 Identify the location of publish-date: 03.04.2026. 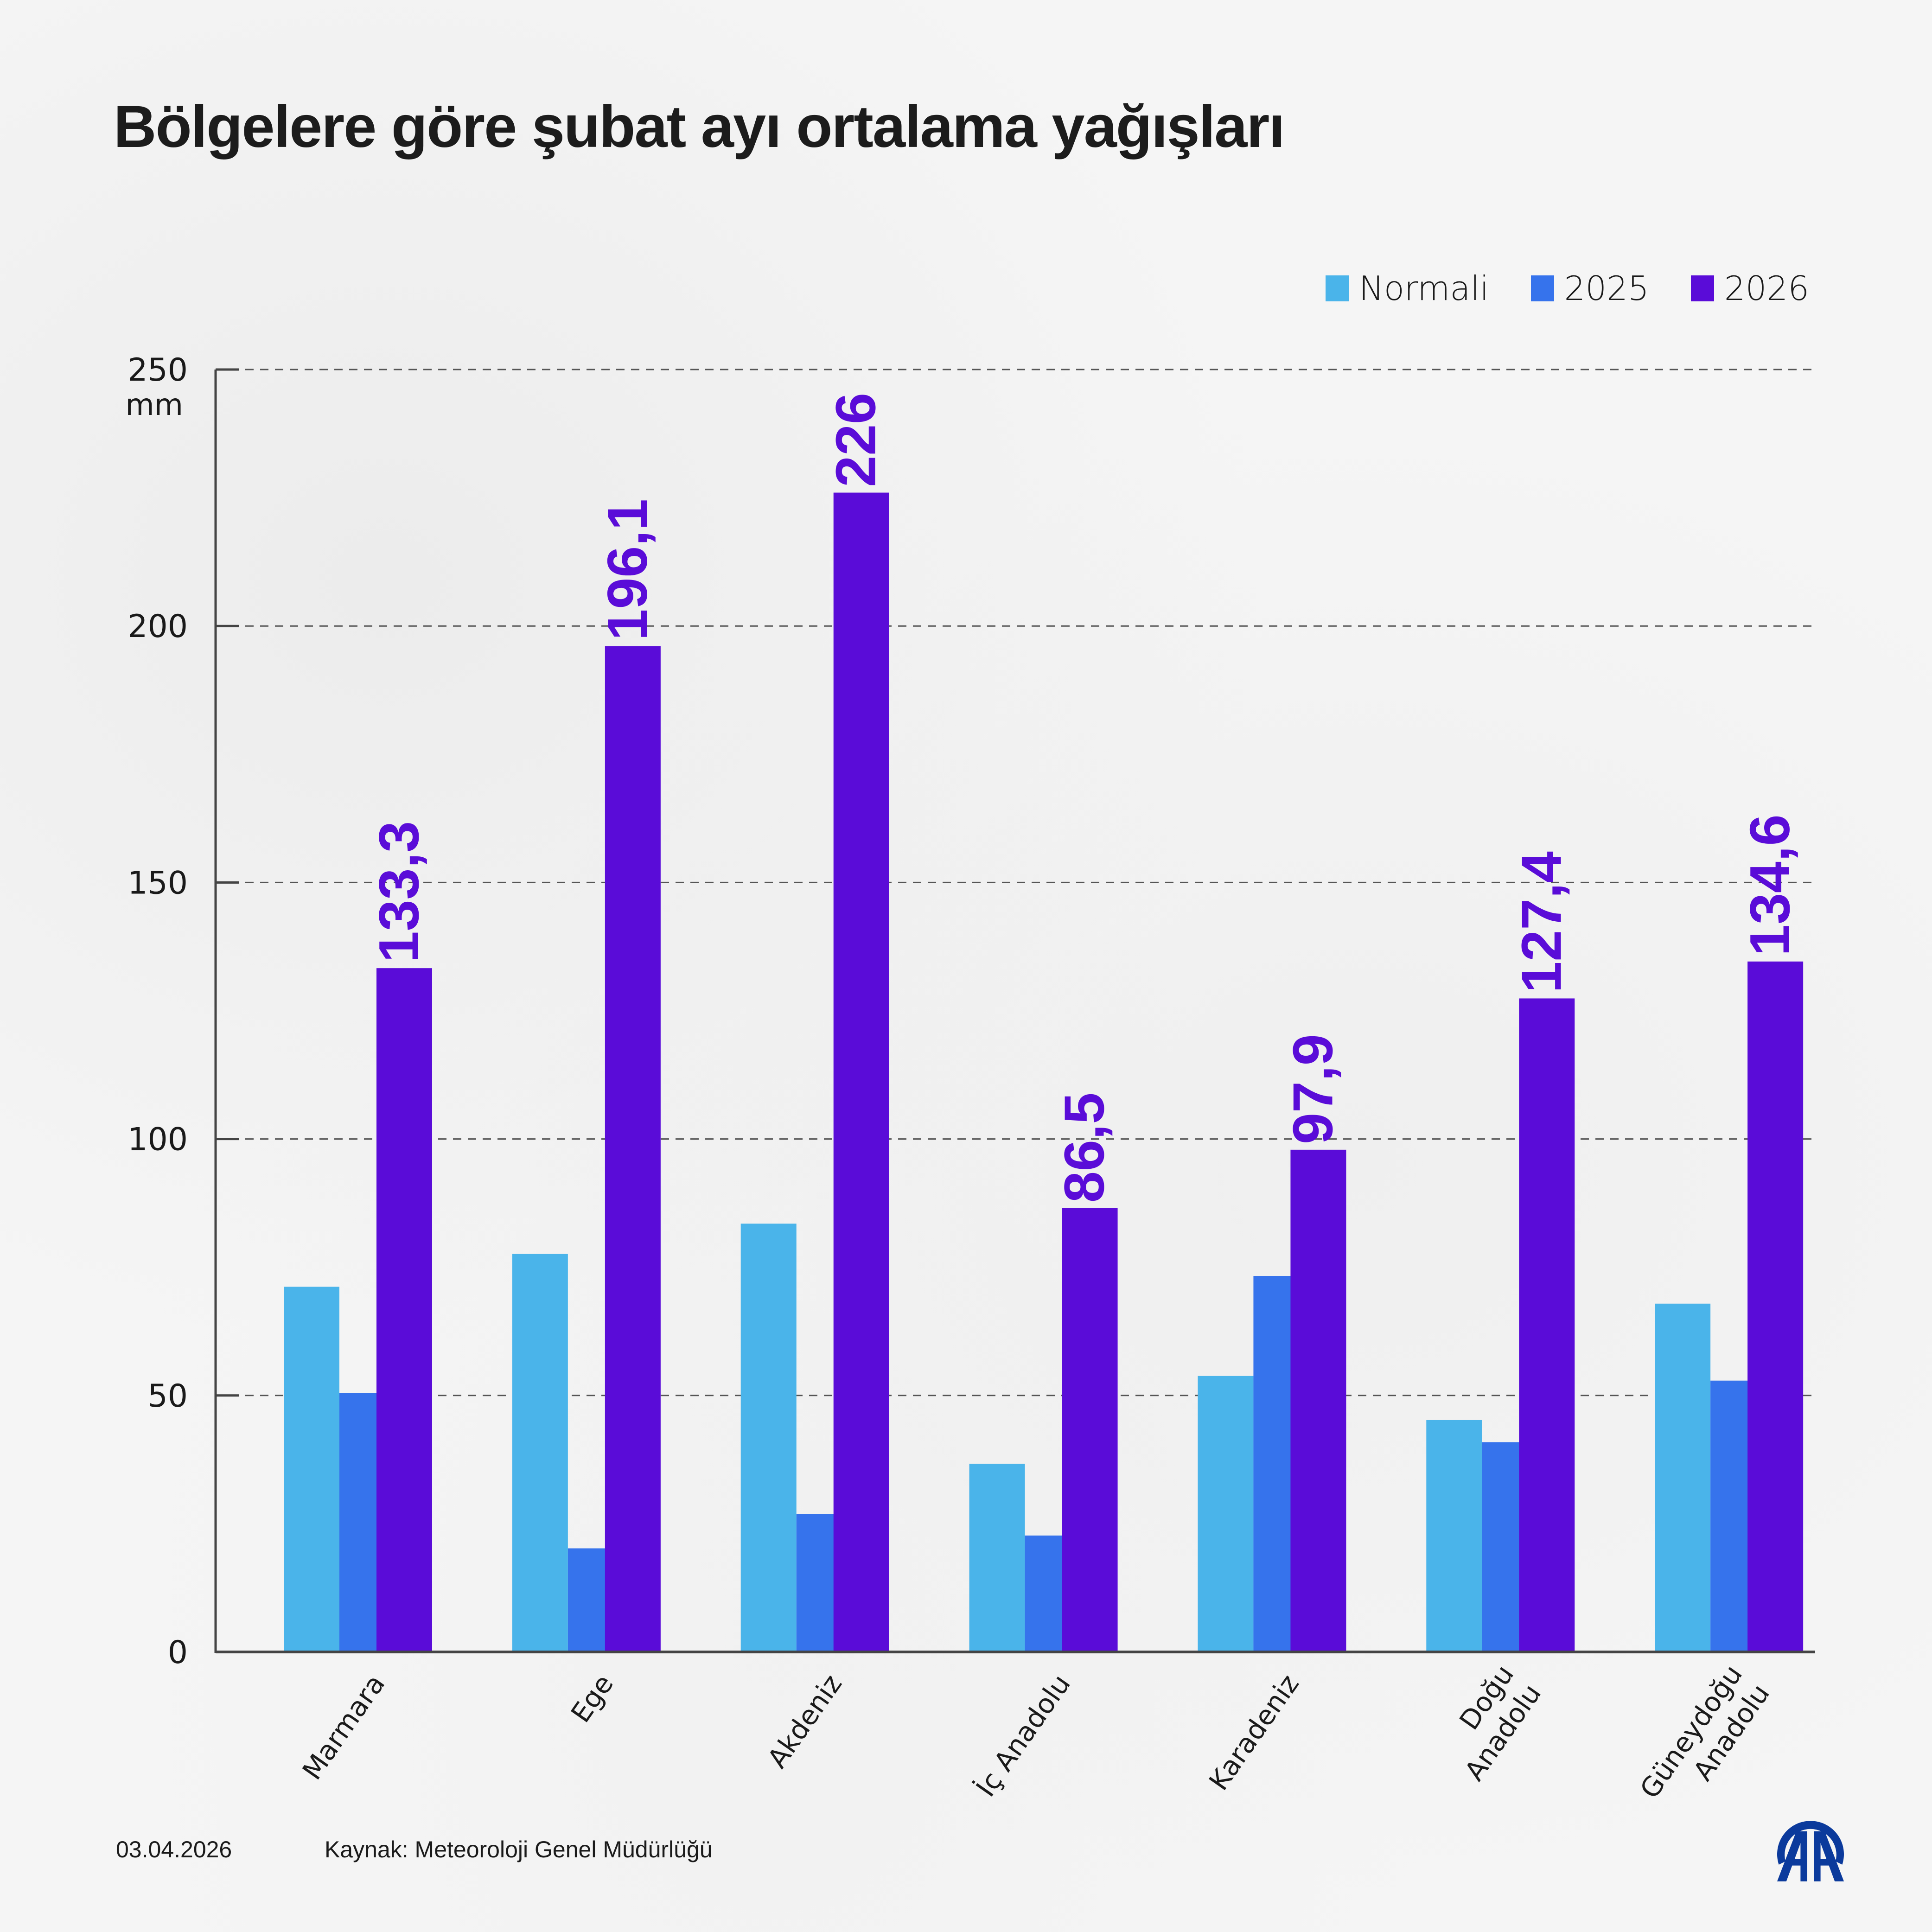
(174, 1849).